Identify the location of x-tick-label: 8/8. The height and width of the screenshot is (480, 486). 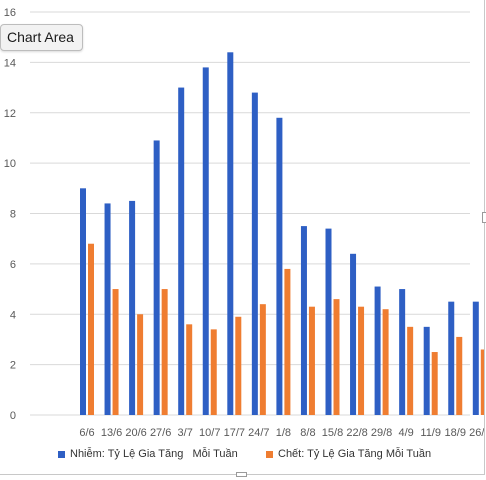
(307, 433).